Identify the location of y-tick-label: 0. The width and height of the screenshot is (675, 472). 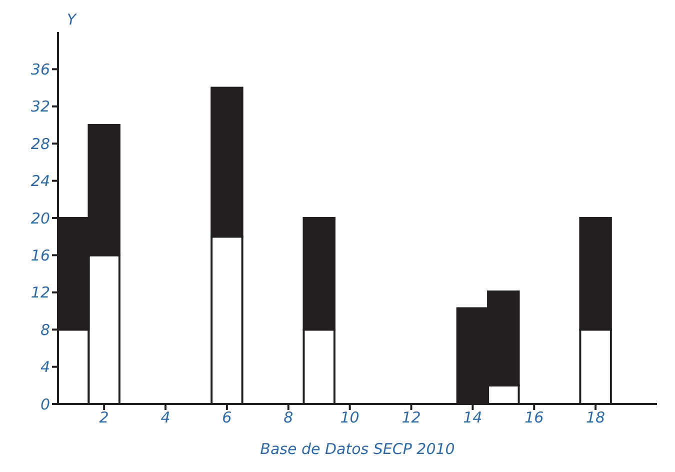
(45, 404).